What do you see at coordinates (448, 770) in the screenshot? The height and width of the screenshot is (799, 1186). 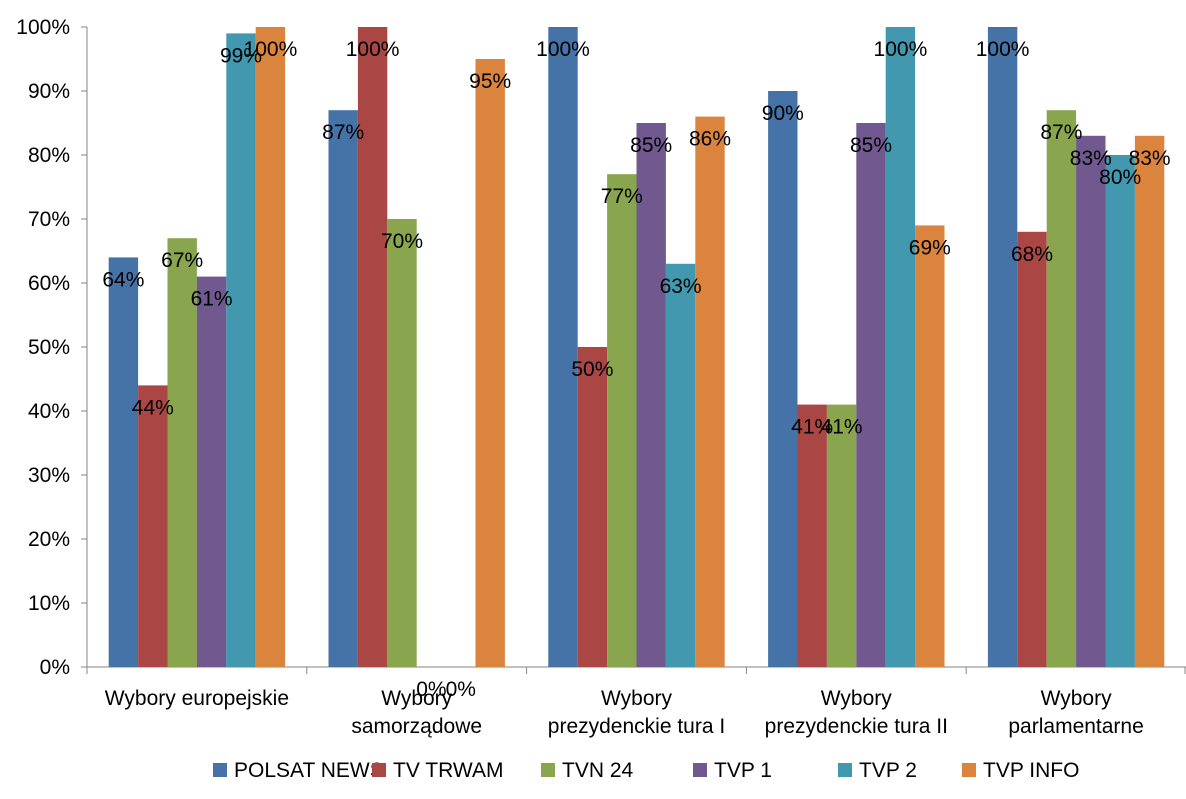 I see `legend-label: TV TRWAM` at bounding box center [448, 770].